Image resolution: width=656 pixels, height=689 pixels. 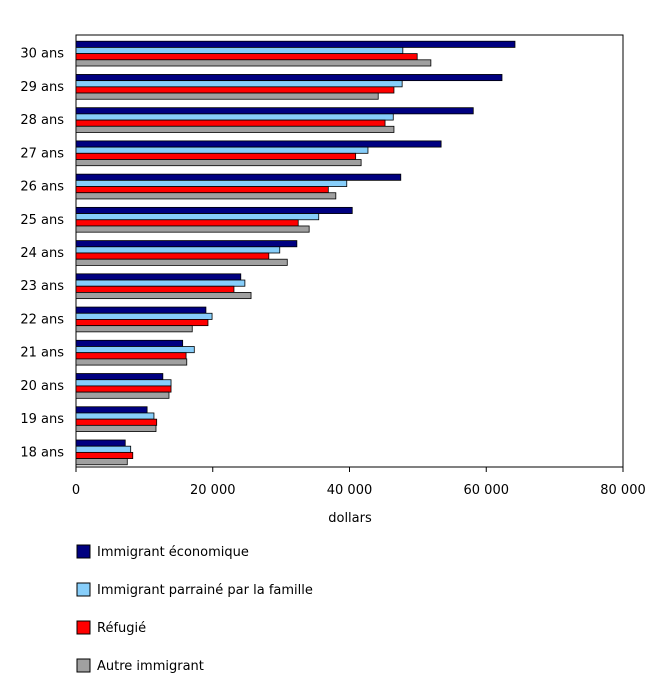 I want to click on y-tick-label: 30 ans, so click(x=42, y=54).